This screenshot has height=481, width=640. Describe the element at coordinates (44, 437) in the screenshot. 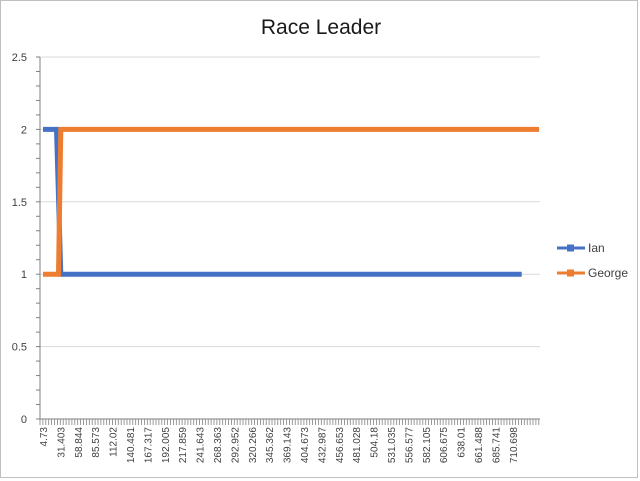

I see `x-tick-label: 4.73` at that location.